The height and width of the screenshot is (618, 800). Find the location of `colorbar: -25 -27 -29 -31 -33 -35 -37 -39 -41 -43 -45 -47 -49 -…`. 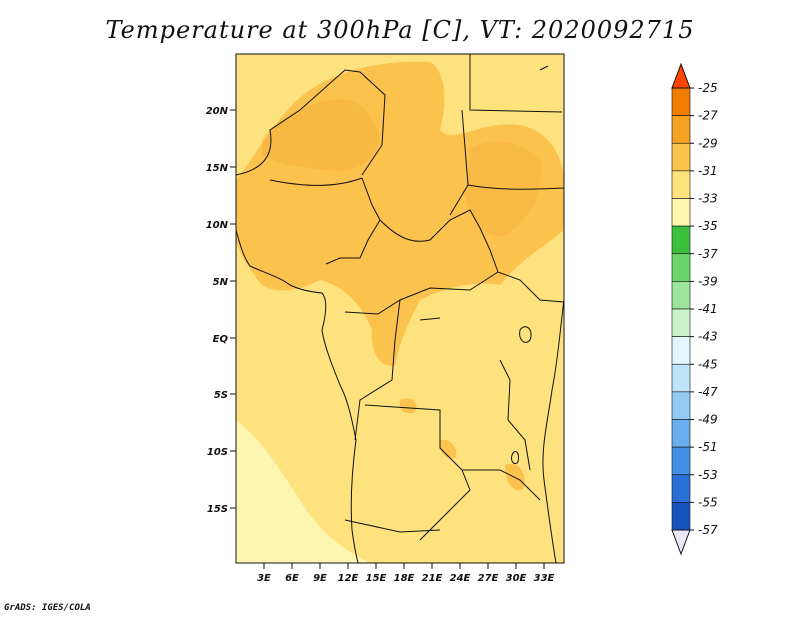

colorbar: -25 -27 -29 -31 -33 -35 -37 -39 -41 -43 -45 -47 -49 -… is located at coordinates (694, 309).